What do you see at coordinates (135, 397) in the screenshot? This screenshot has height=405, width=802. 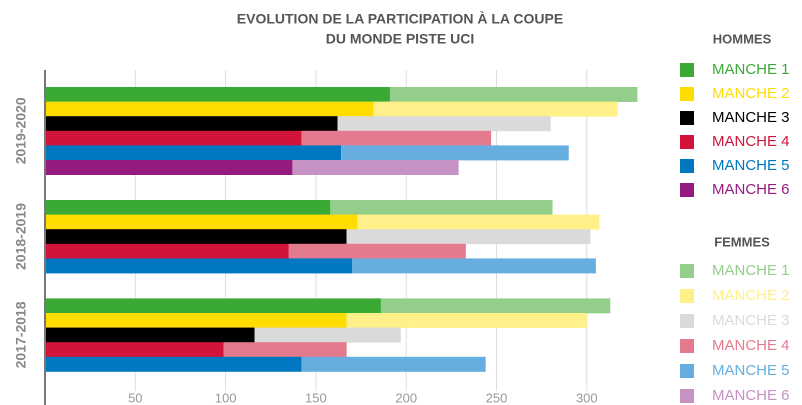 I see `x-tick-label: 50` at bounding box center [135, 397].